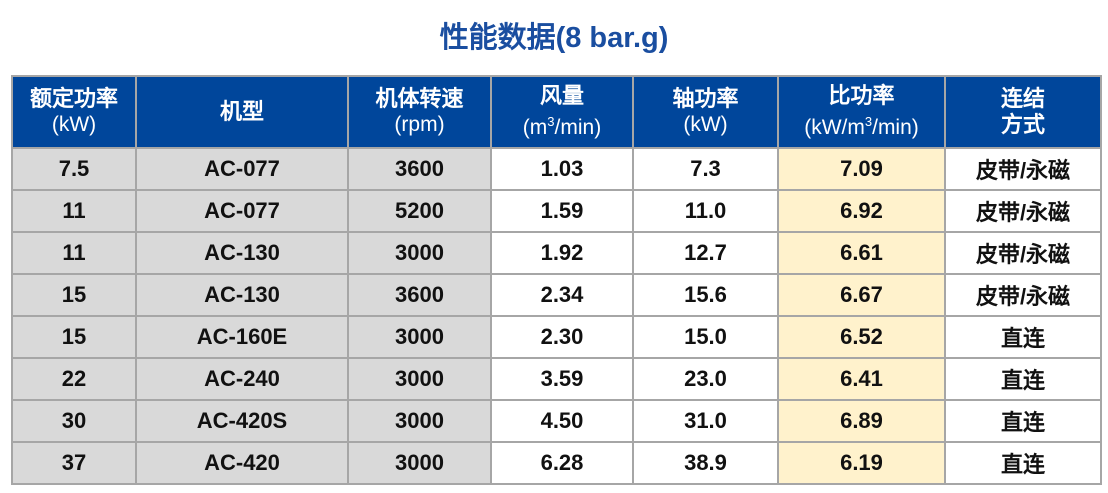 The width and height of the screenshot is (1108, 493). Describe the element at coordinates (861, 211) in the screenshot. I see `cell-specific-power: 6.92` at that location.